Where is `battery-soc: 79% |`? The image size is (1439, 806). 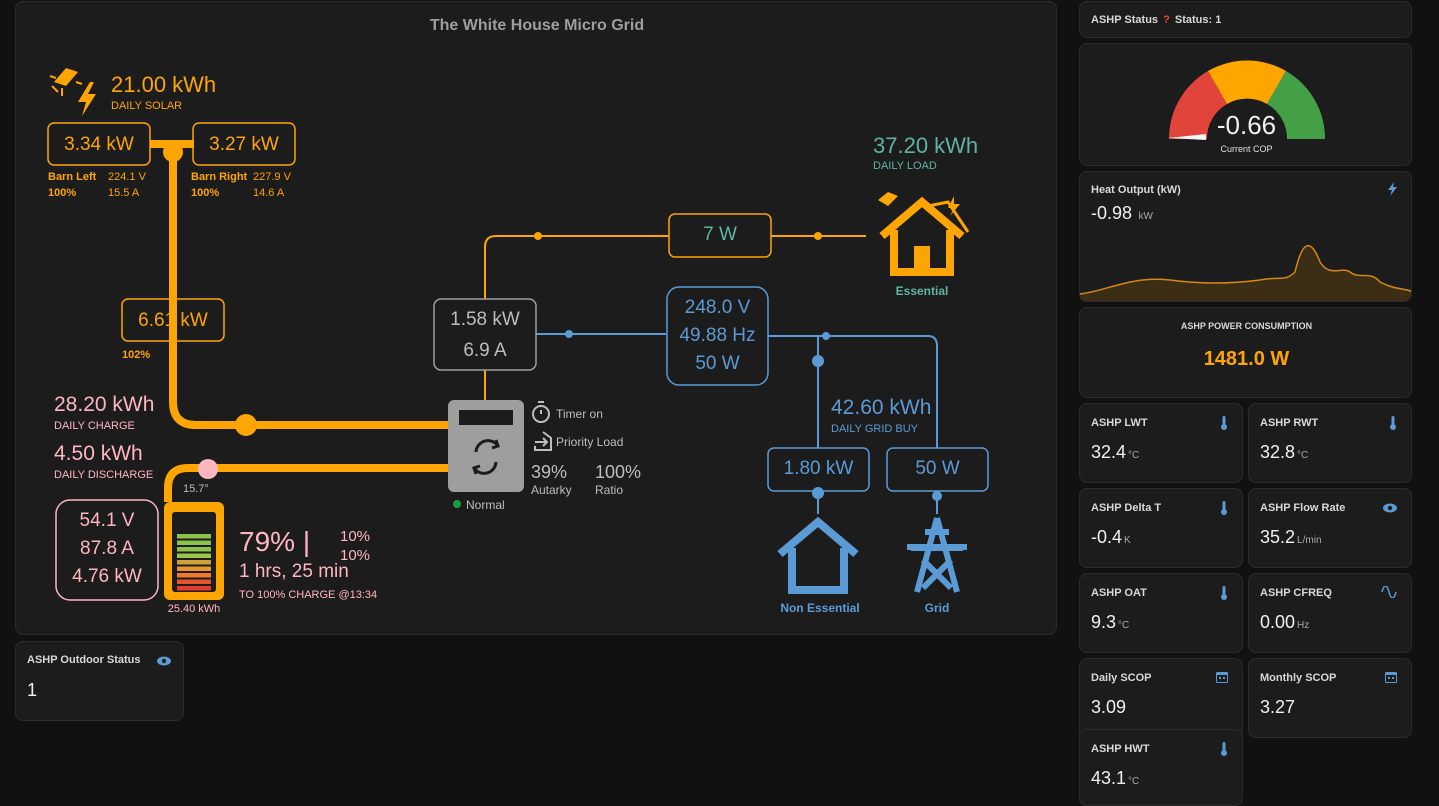 battery-soc: 79% | is located at coordinates (275, 541).